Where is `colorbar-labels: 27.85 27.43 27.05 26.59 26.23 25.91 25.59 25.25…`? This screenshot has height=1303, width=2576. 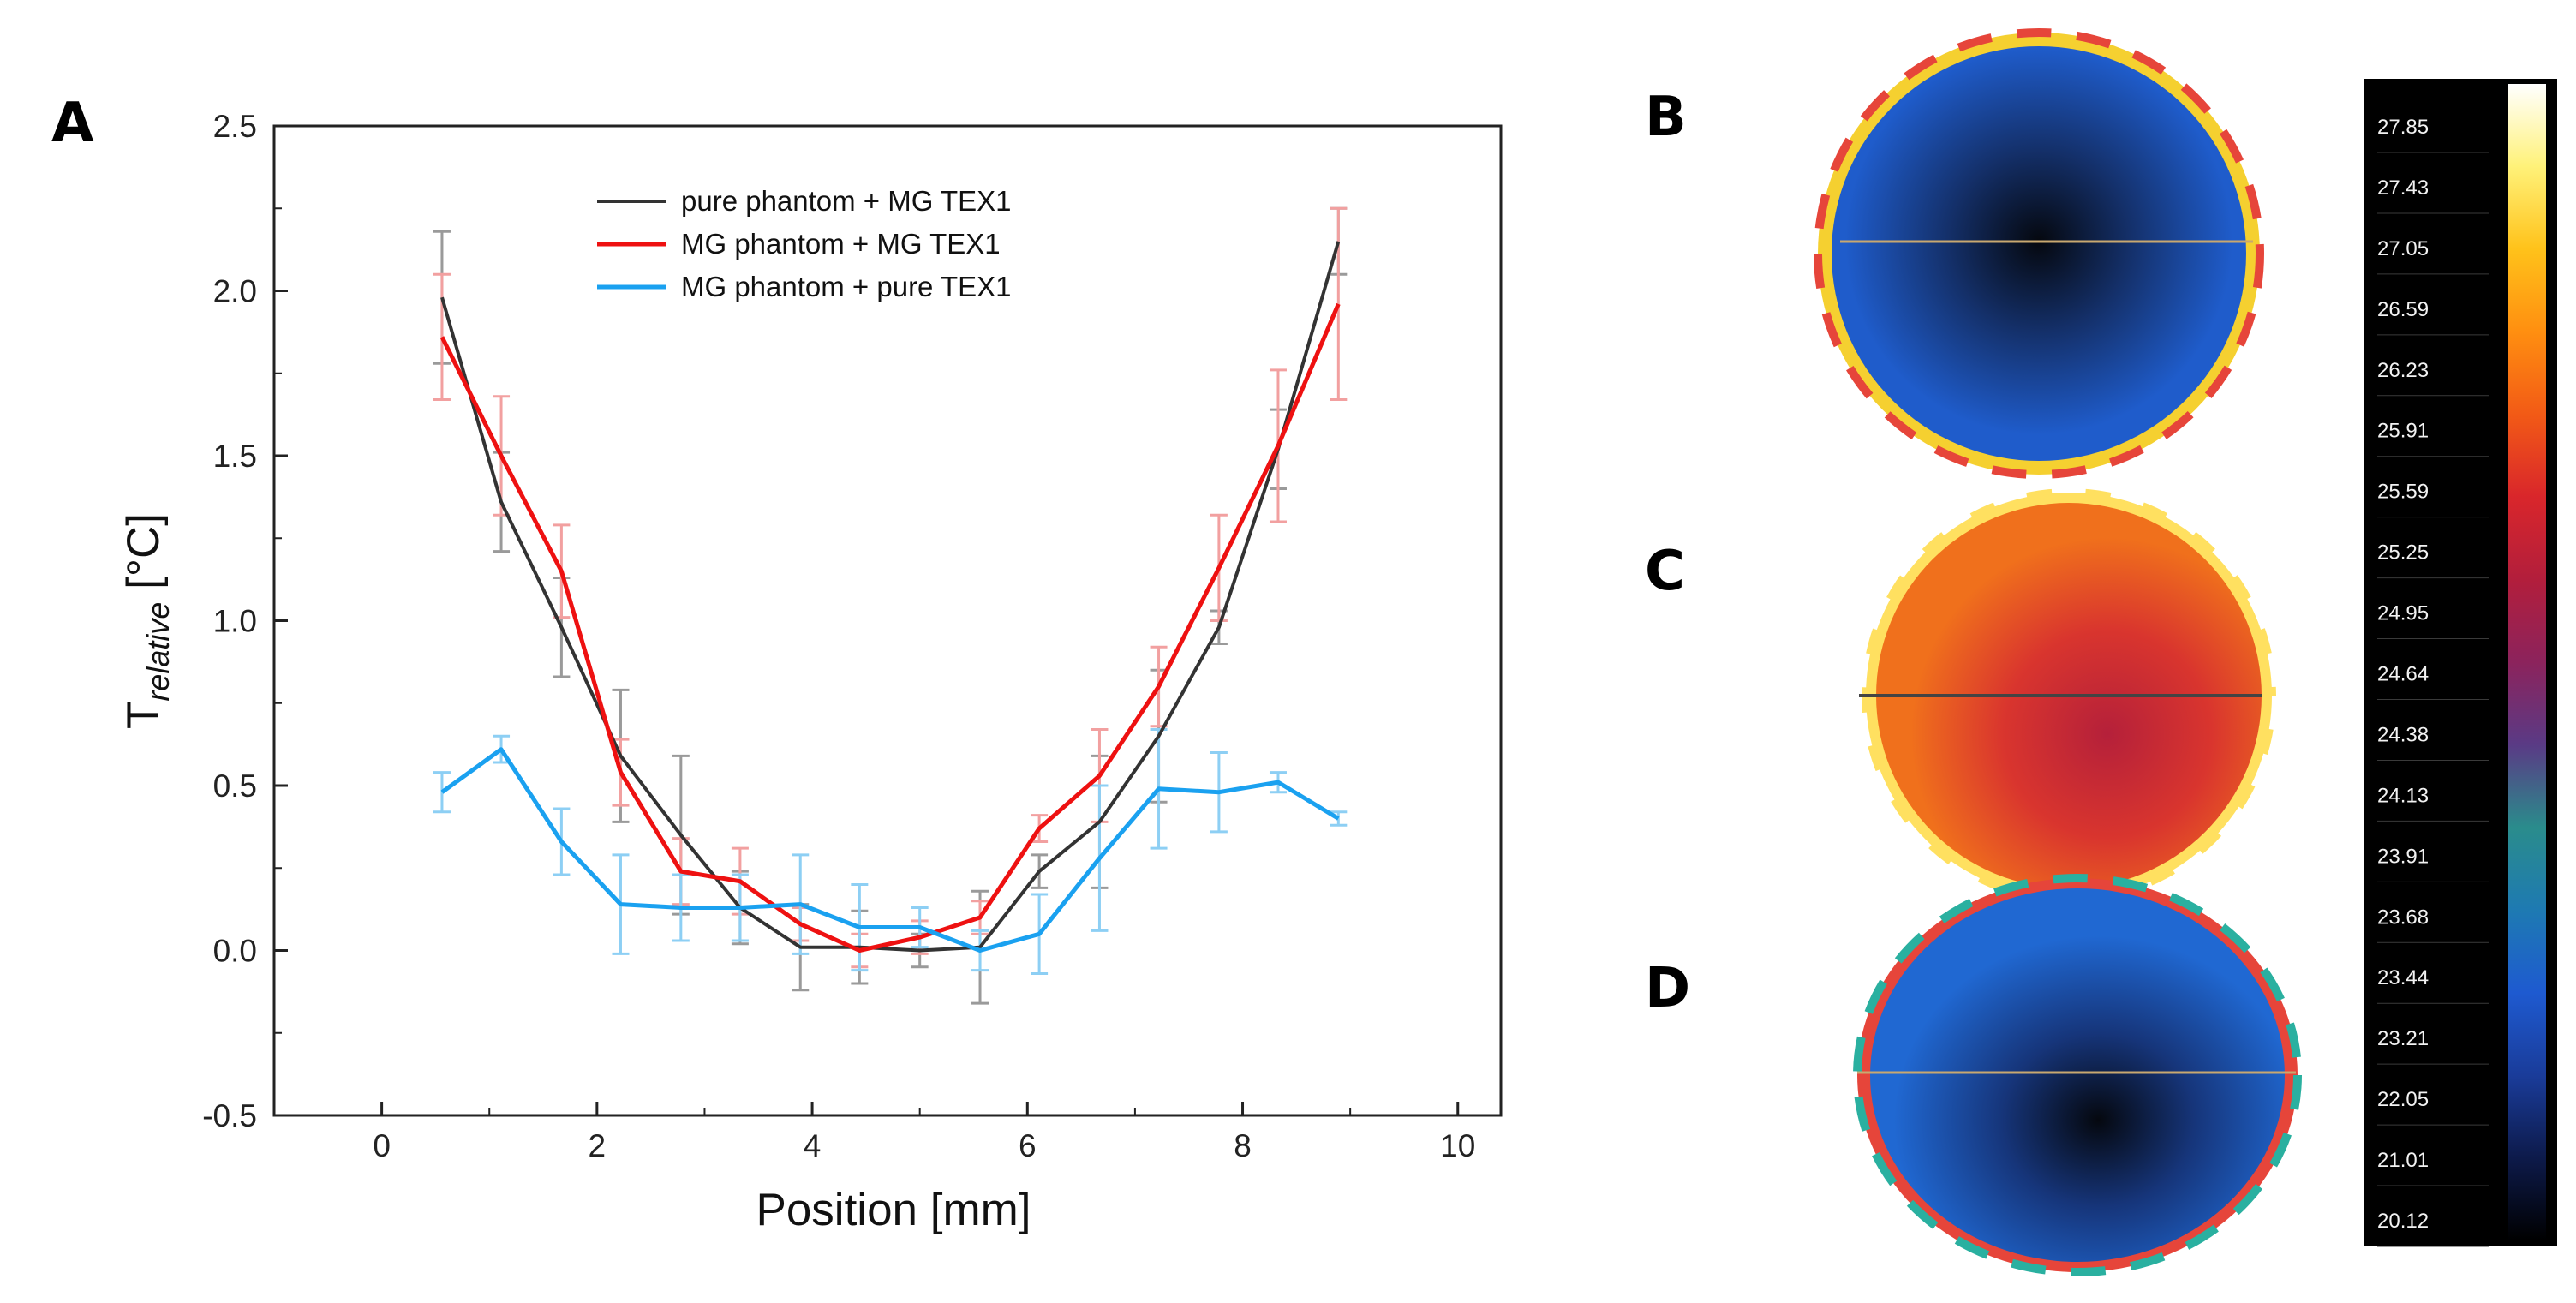 colorbar-labels: 27.85 27.43 27.05 26.59 26.23 25.91 25.59 25.25… is located at coordinates (2433, 681).